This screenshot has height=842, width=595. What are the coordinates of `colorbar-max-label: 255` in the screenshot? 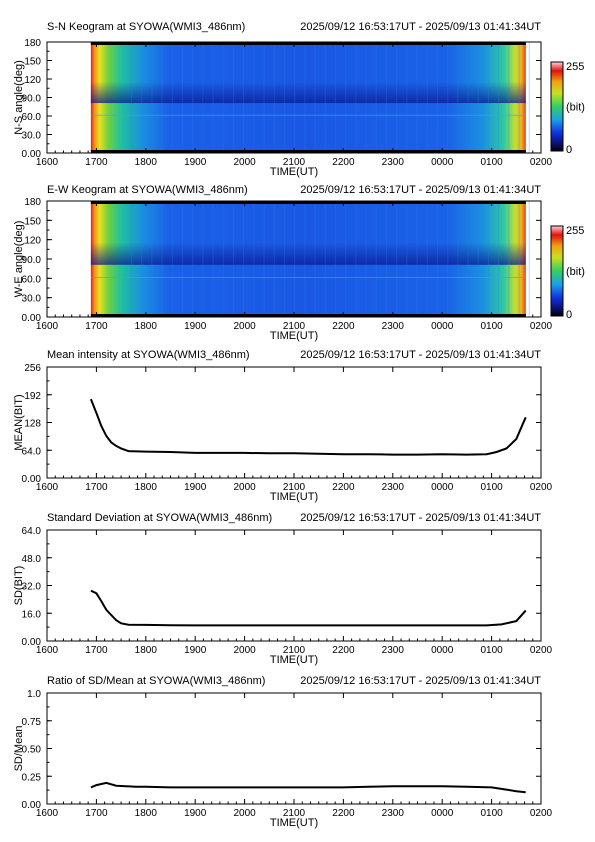 It's located at (575, 67).